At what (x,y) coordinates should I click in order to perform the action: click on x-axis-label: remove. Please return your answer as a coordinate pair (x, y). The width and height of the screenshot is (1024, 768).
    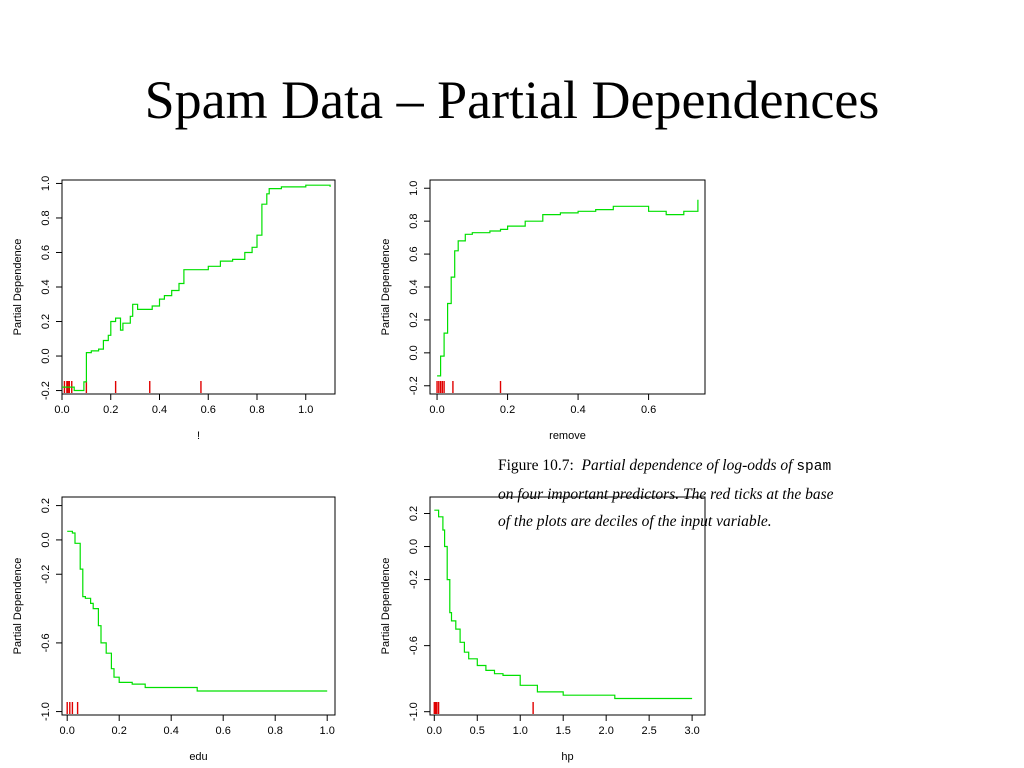
    Looking at the image, I should click on (567, 436).